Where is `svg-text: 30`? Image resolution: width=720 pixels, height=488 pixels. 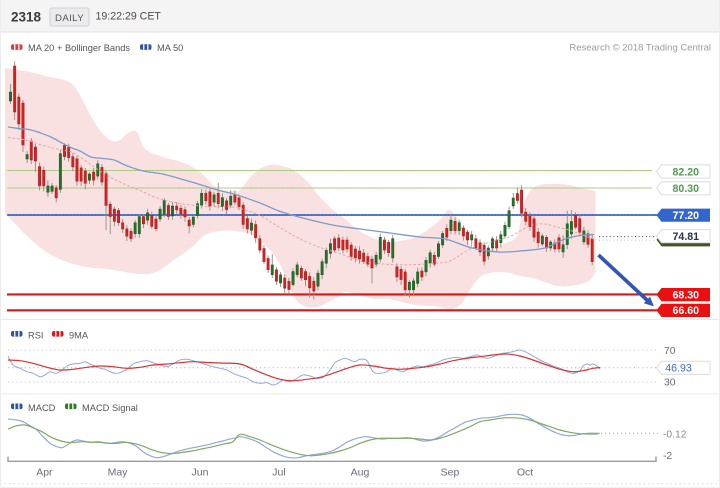
svg-text: 30 is located at coordinates (670, 383).